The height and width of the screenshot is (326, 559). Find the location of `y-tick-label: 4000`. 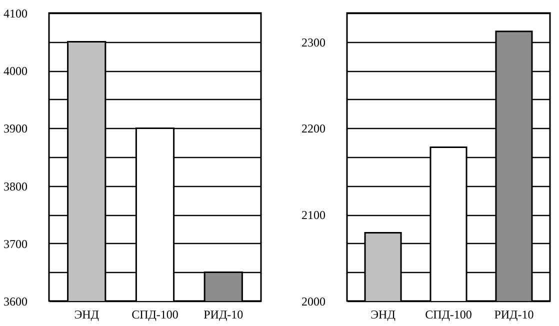

y-tick-label: 4000 is located at coordinates (16, 71).